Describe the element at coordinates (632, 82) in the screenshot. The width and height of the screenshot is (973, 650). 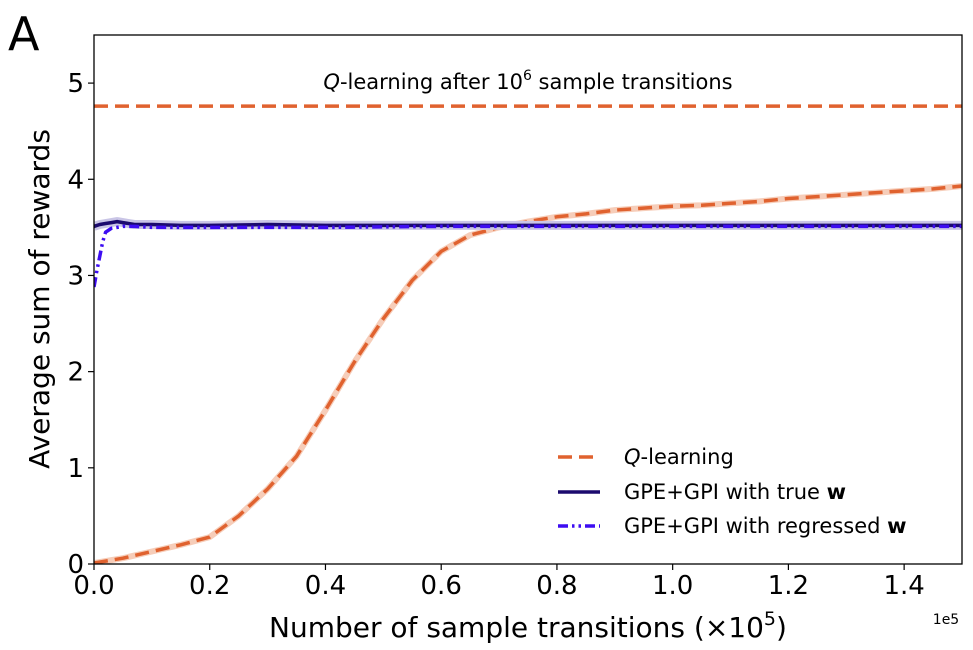
I see `annotation-suffix: sample transitions` at that location.